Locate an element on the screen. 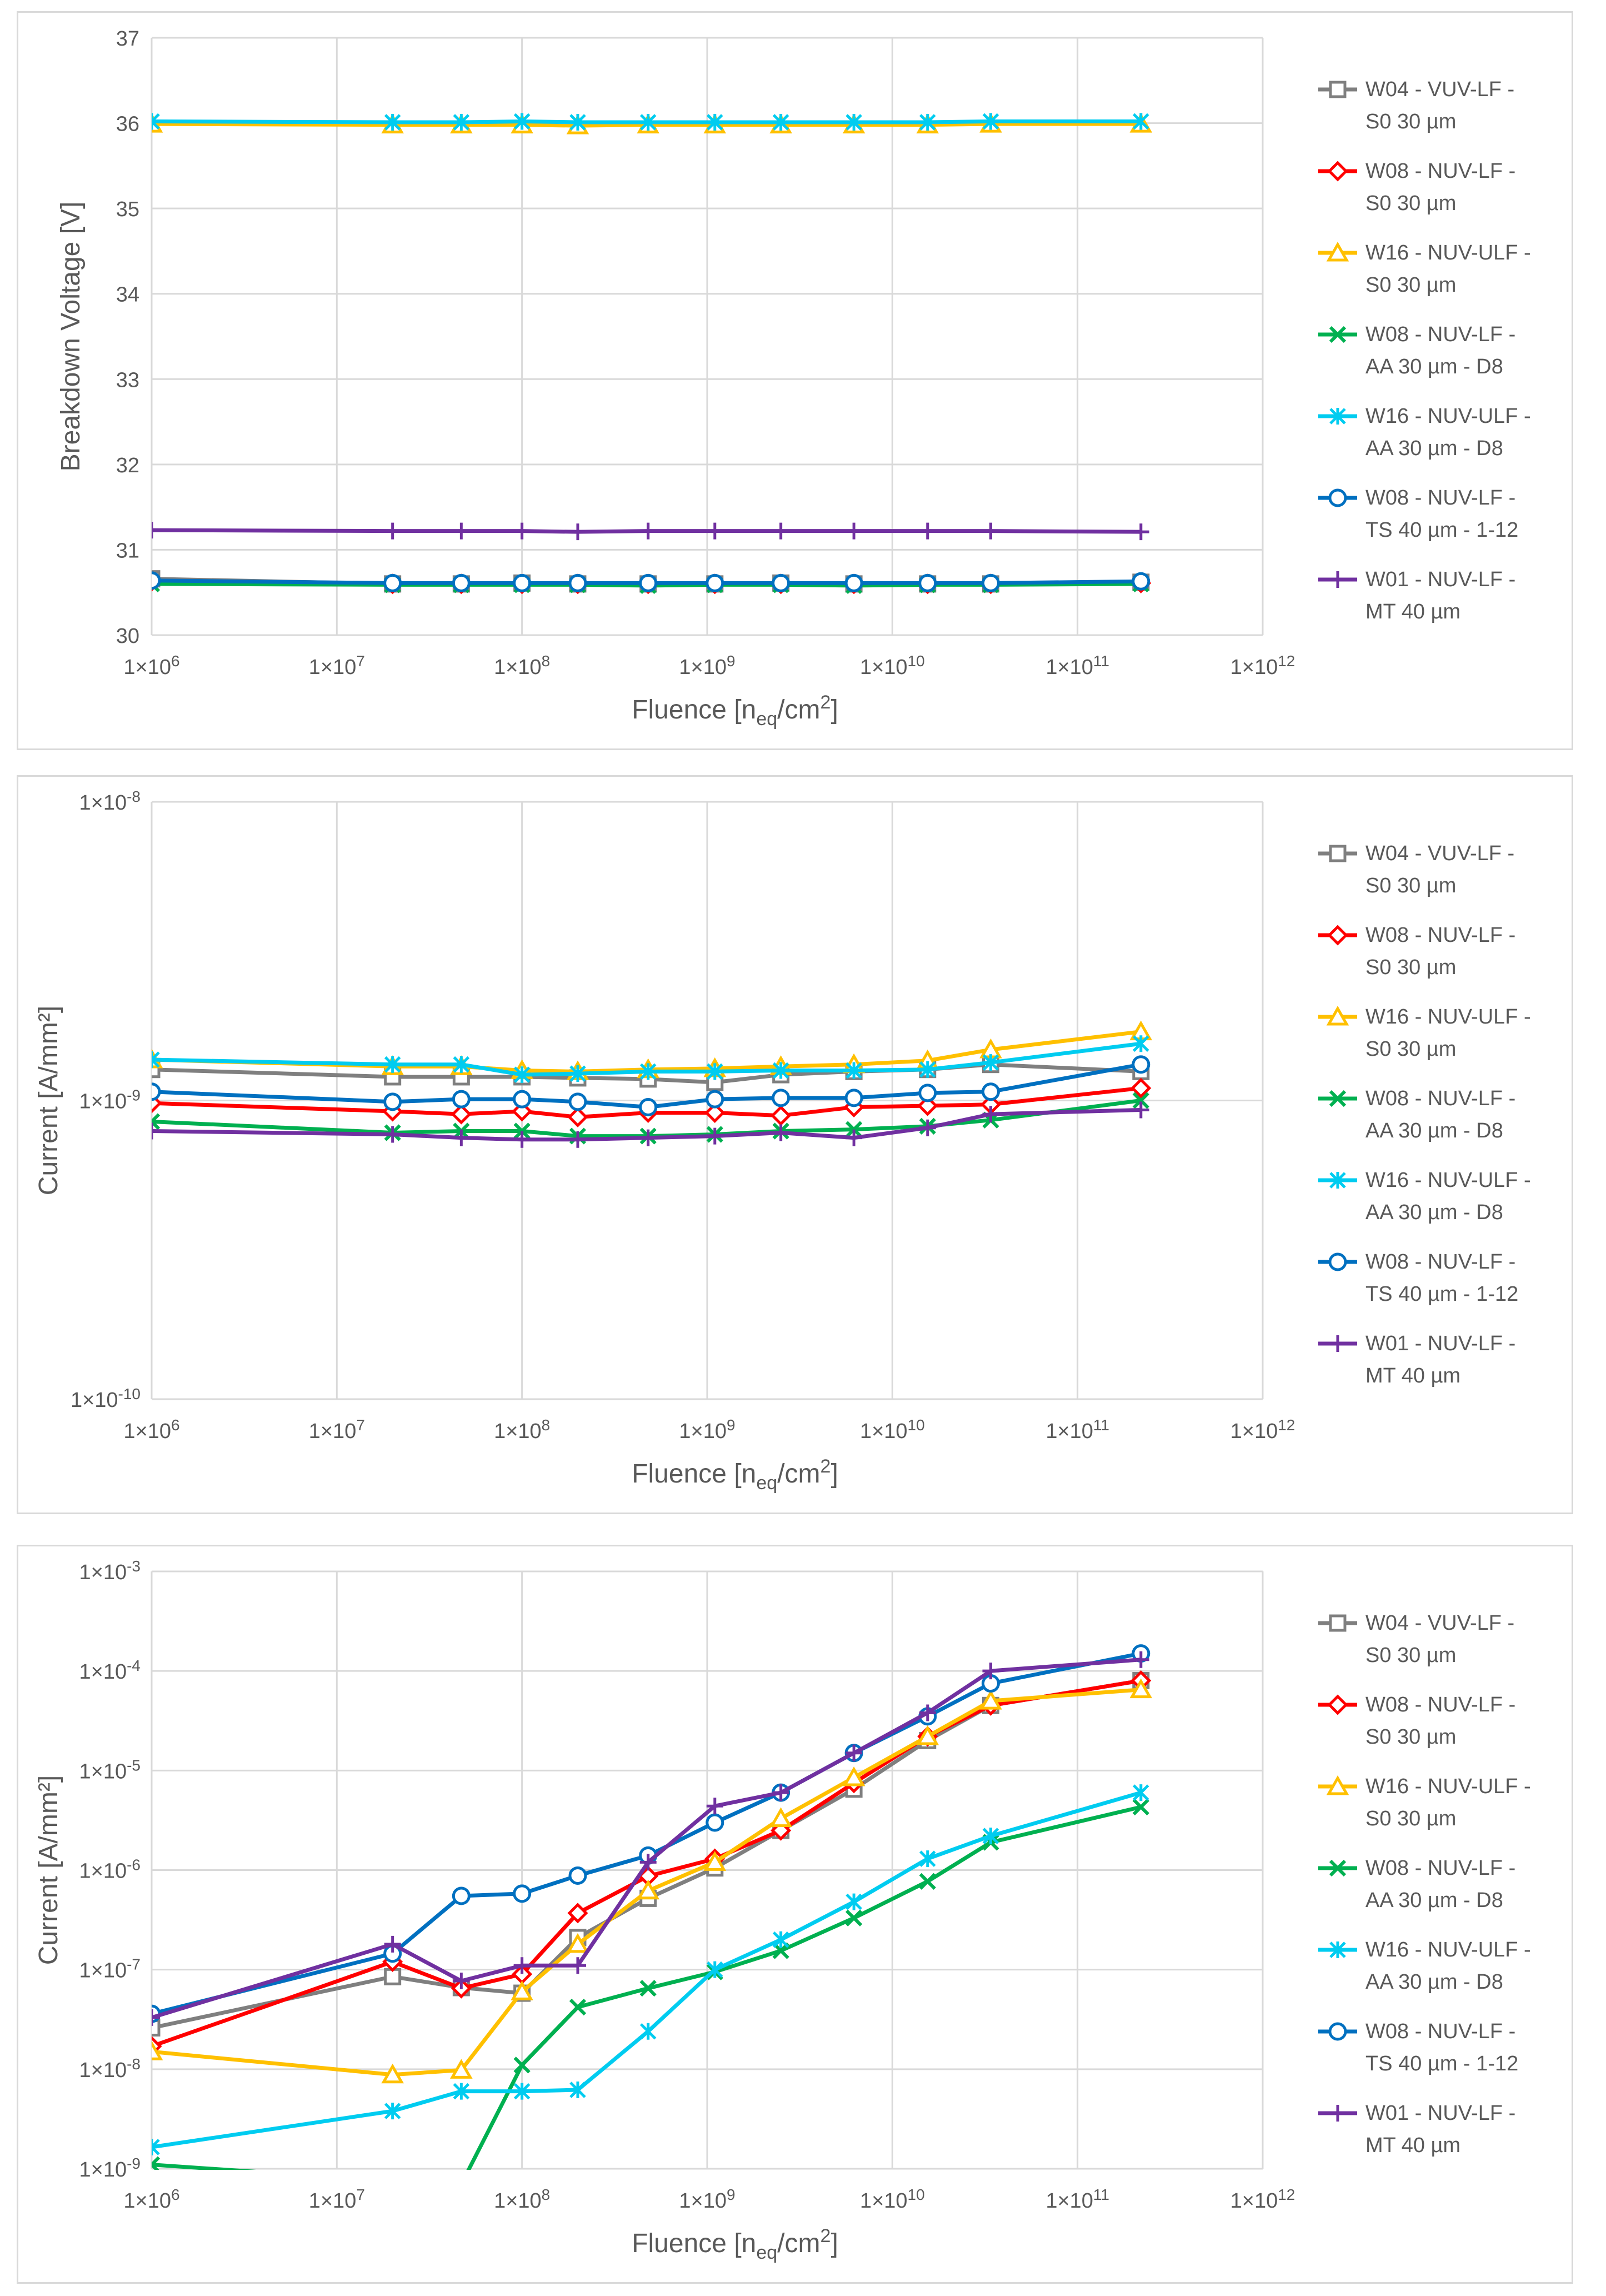 The width and height of the screenshot is (1606, 2296). legend-item: W08 - NUV-LF - AA 30 µm - D8 is located at coordinates (1416, 350).